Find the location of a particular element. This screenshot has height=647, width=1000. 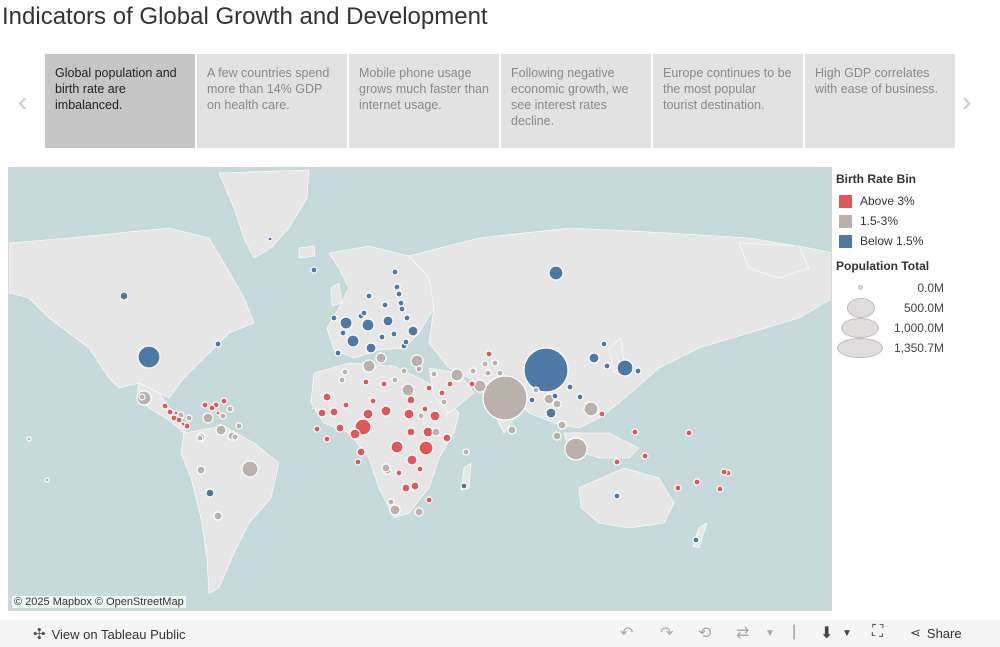

legend-item-above-3: Above 3% is located at coordinates (916, 201).